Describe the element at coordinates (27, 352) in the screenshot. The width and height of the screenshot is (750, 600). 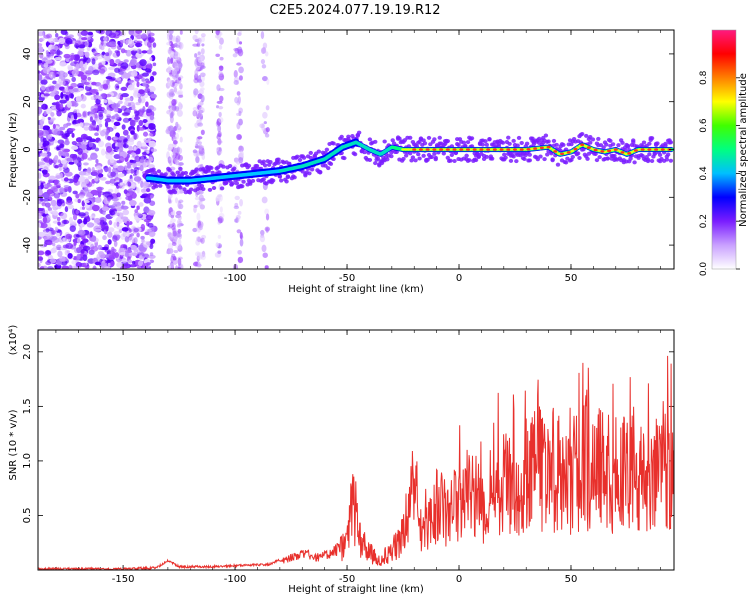
I see `y-tick-label: 2.0` at that location.